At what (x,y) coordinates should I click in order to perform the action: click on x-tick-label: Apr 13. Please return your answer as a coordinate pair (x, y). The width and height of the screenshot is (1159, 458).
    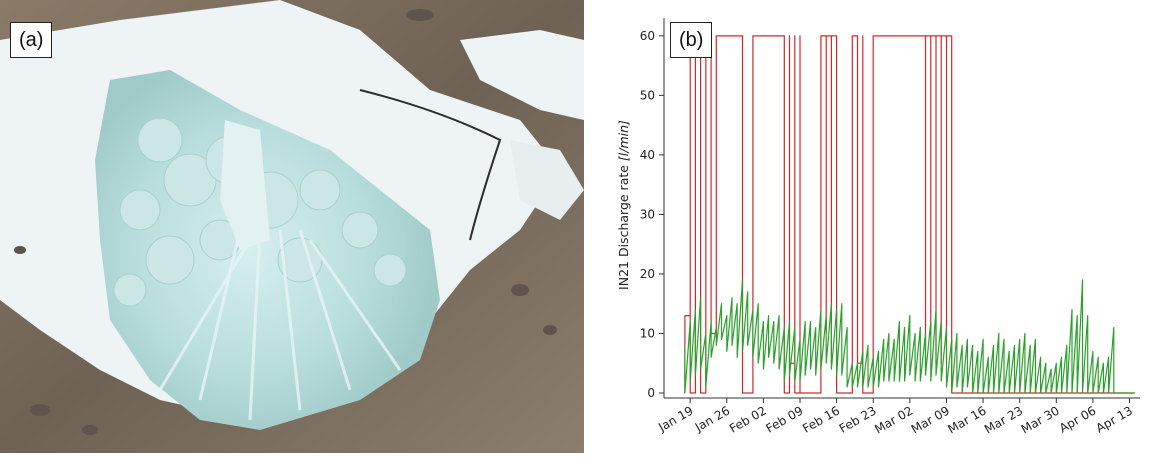
    Looking at the image, I should click on (1115, 419).